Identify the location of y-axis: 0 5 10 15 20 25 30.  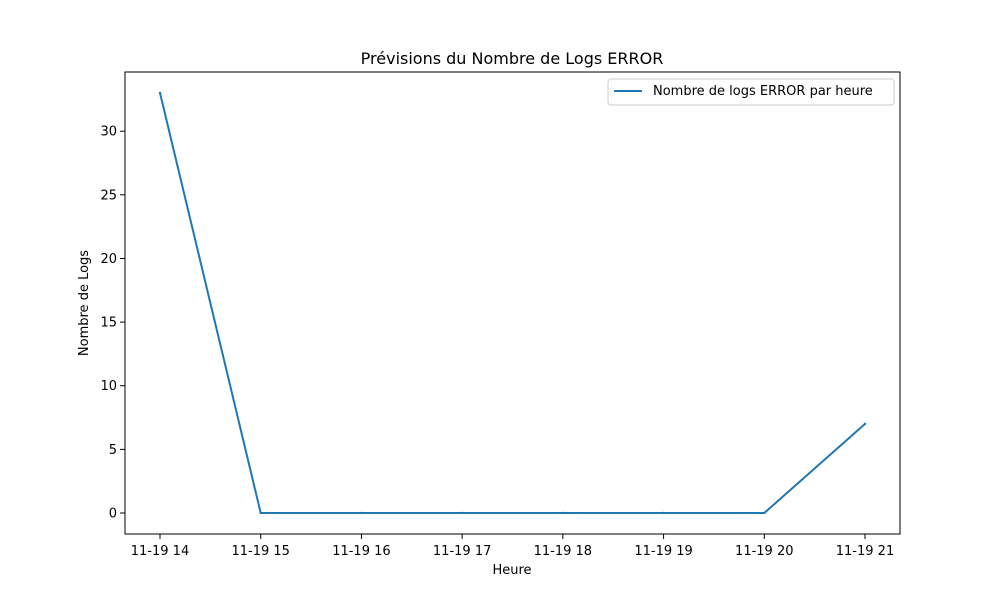
(112, 323).